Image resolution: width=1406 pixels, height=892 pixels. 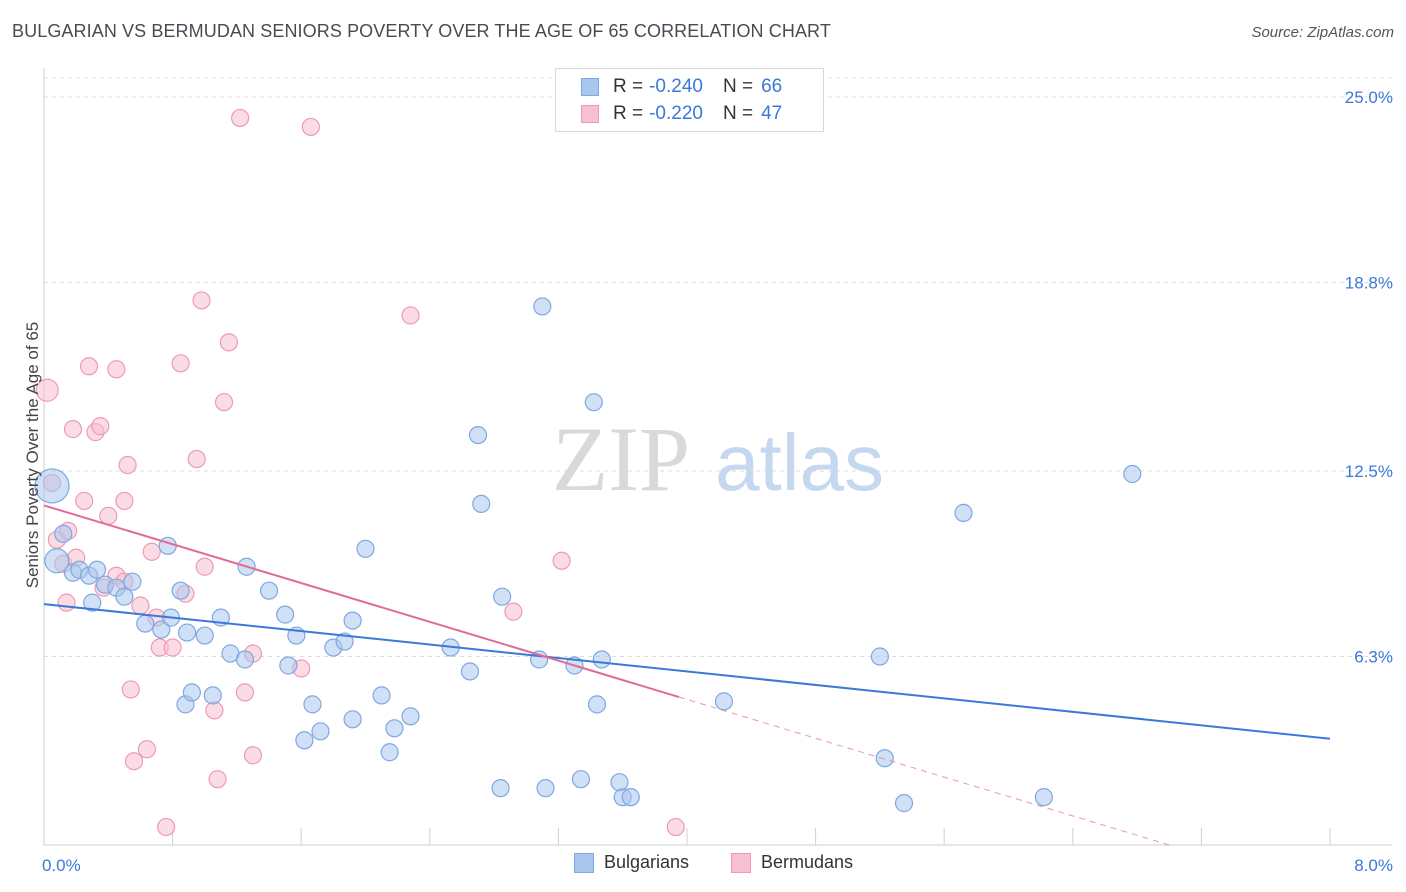 I want to click on y-tick-label: 12.5%, so click(x=1369, y=471).